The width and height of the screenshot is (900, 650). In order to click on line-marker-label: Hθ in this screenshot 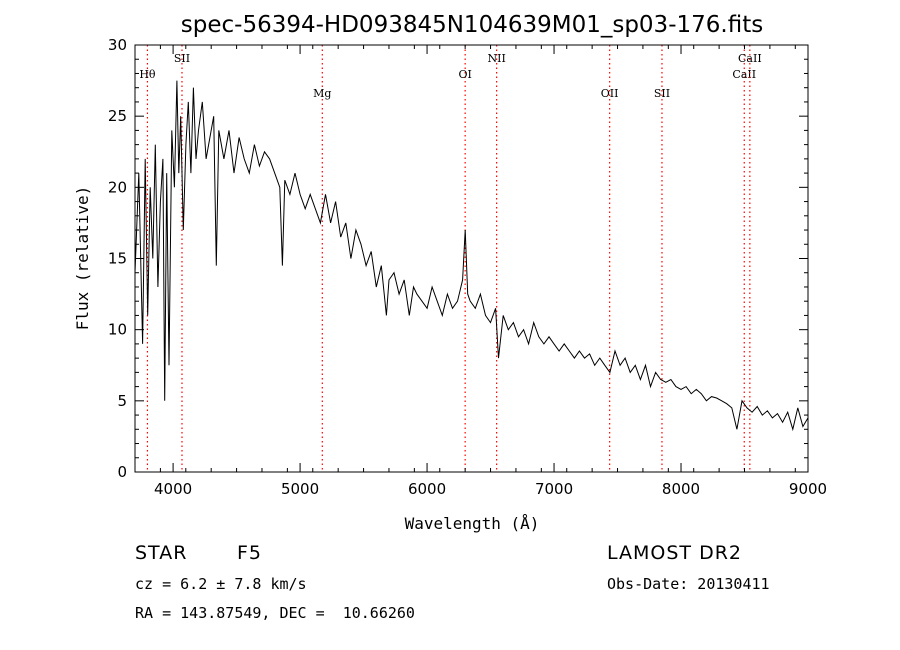, I will do `click(147, 74)`.